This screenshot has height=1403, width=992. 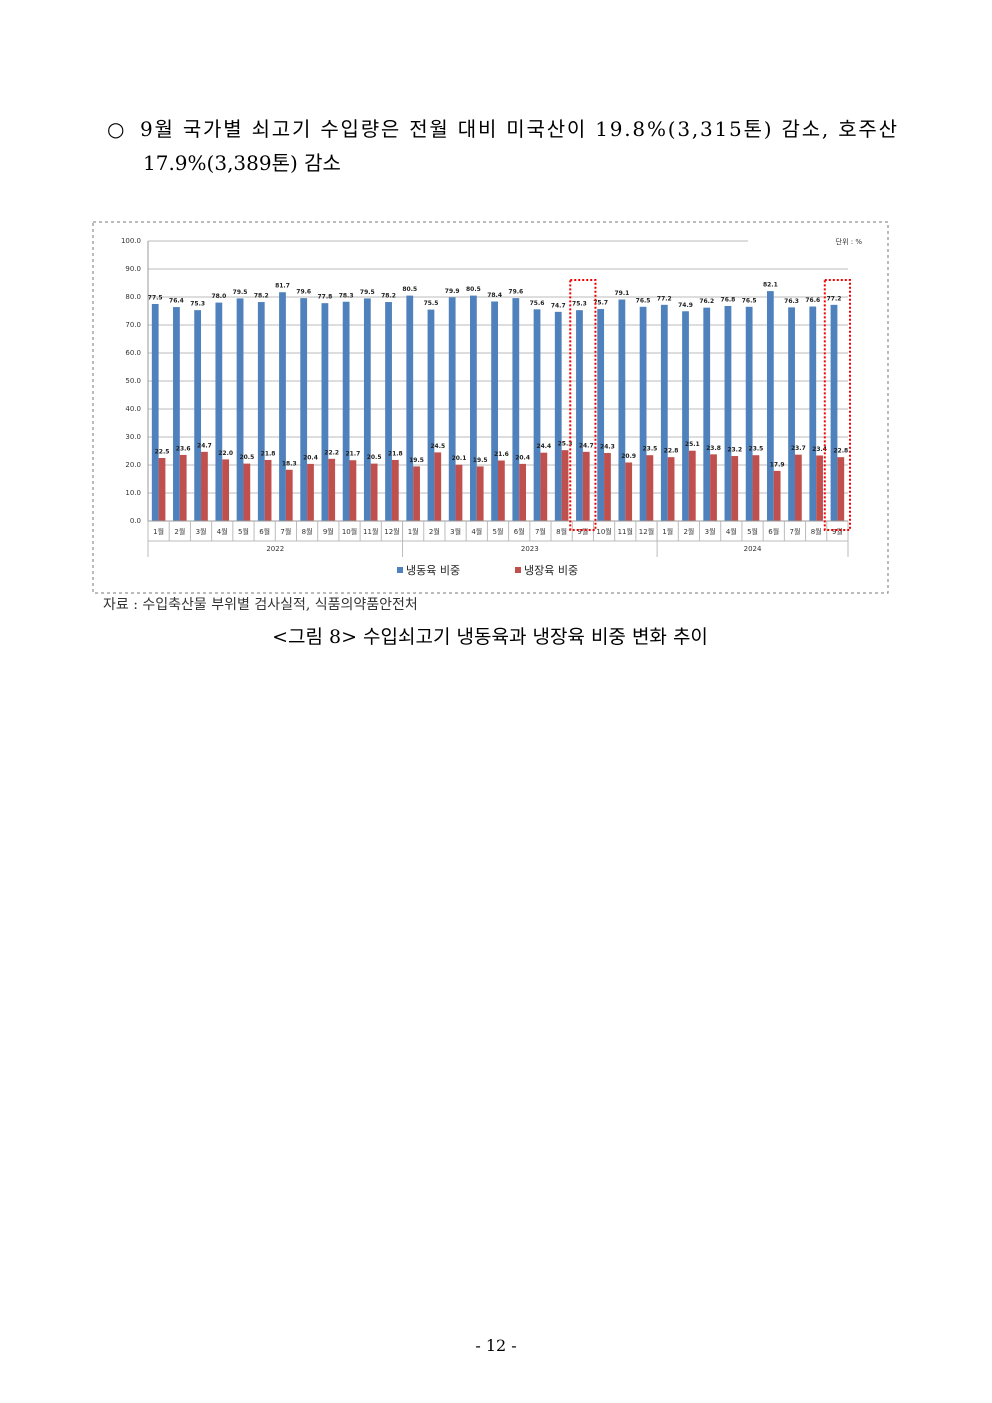 I want to click on source: 자료 : 수입축산물 부위별 검사실적, 식품의약품안전처, so click(x=260, y=605).